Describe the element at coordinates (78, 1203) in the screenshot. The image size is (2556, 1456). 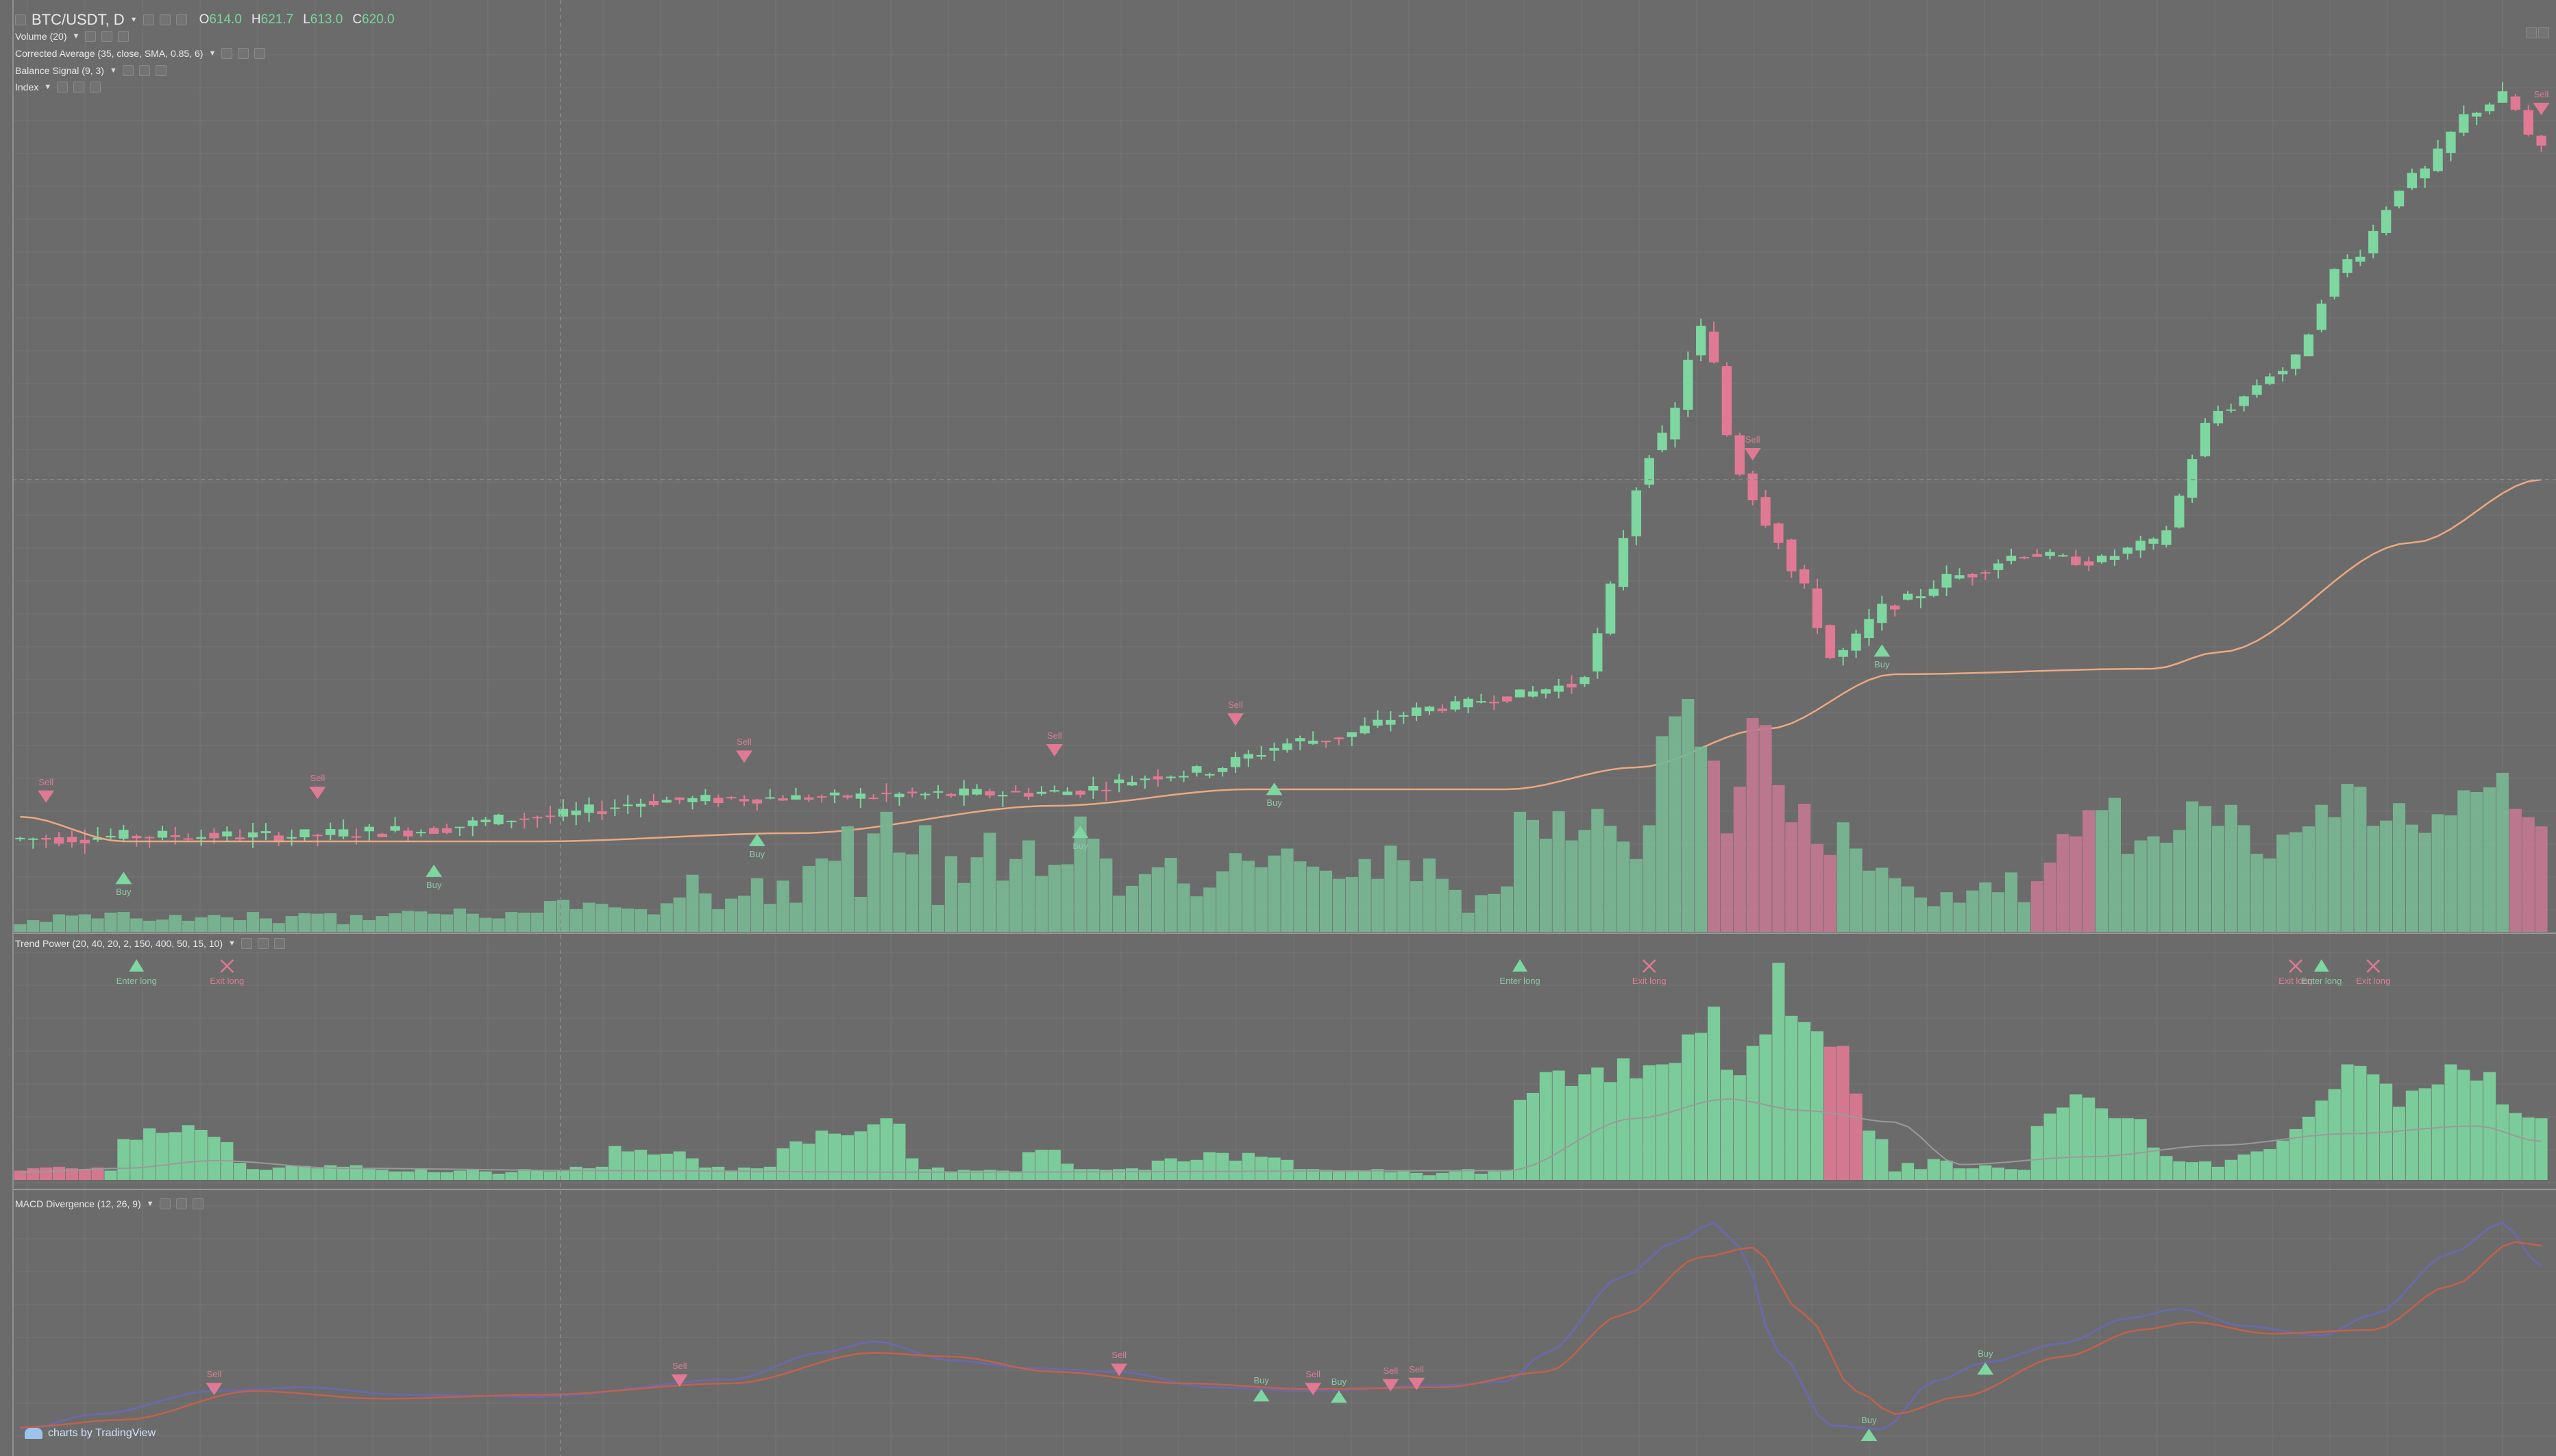
I see `macd-title: MACD Divergence (12, 26, 9)` at that location.